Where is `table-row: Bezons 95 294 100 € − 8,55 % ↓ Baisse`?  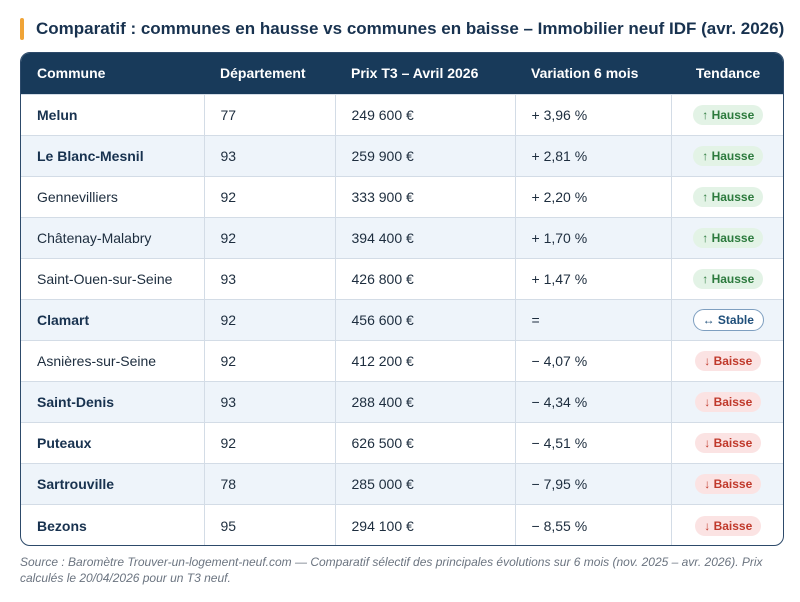
table-row: Bezons 95 294 100 € − 8,55 % ↓ Baisse is located at coordinates (402, 524).